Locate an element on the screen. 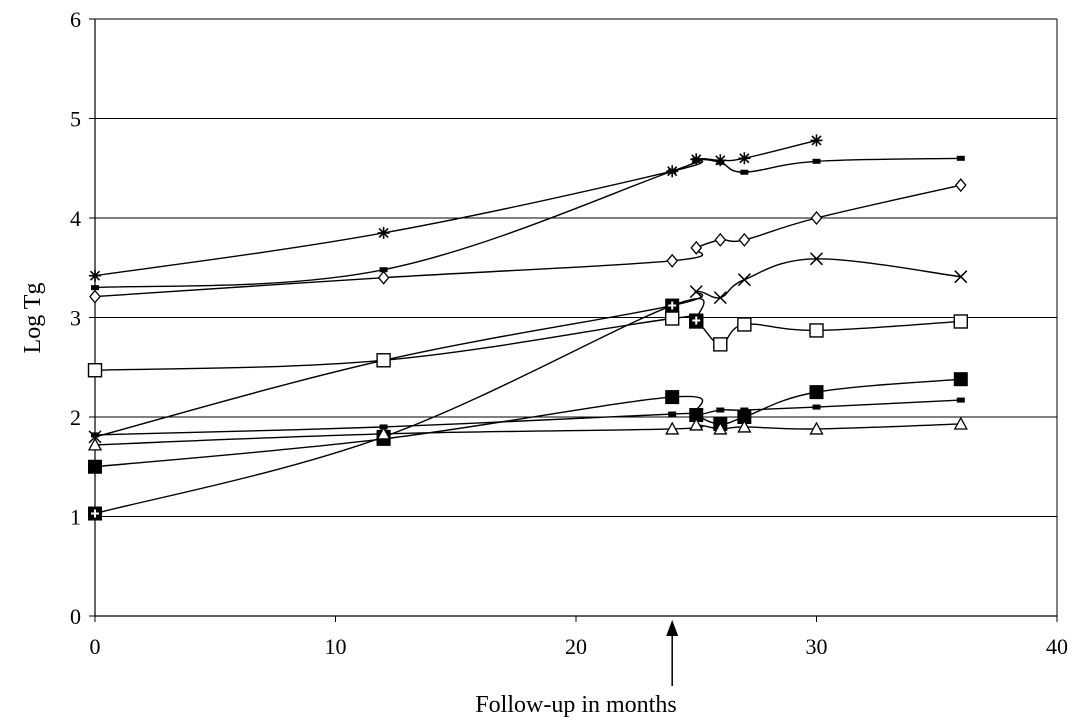  y-tick-label: 5 is located at coordinates (75, 119).